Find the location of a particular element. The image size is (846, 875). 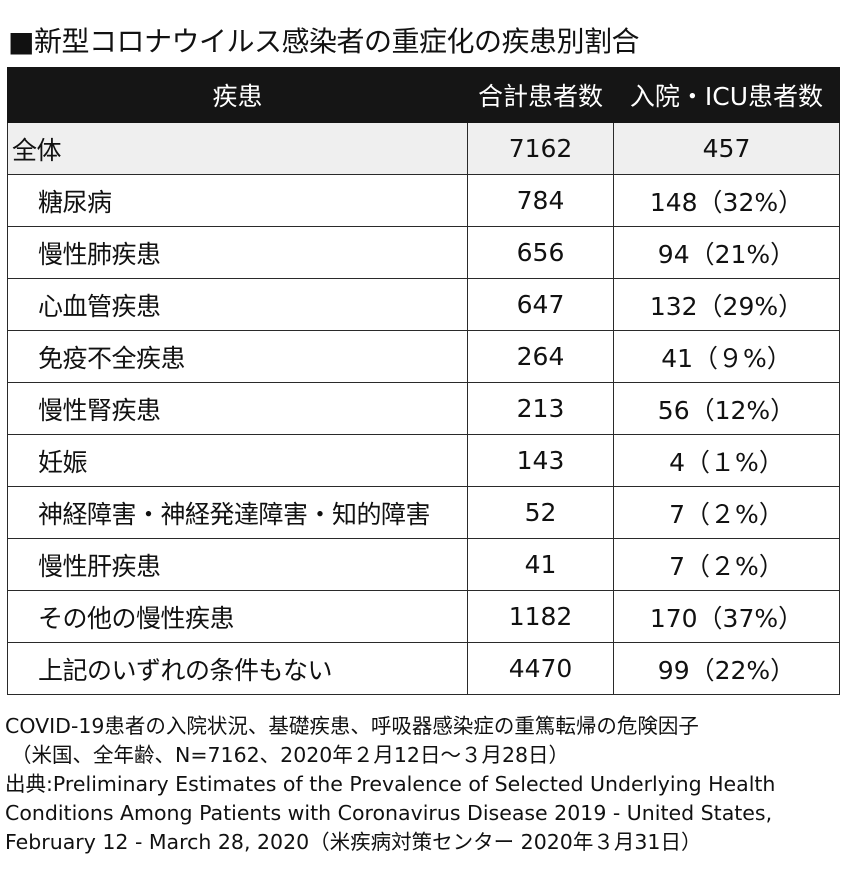

patient-count: 656 is located at coordinates (540, 252).